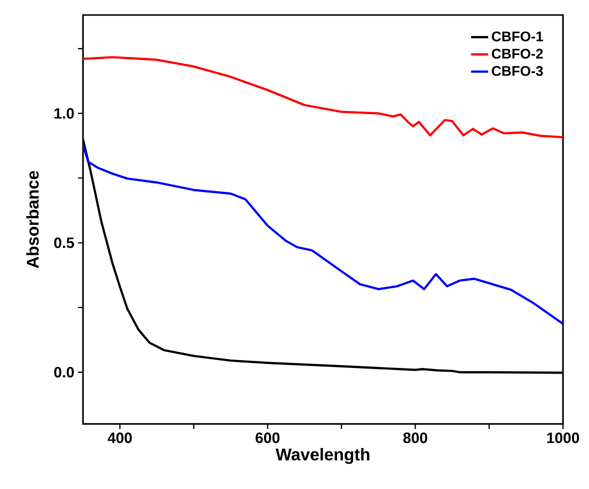  I want to click on y-tick-label: 0.0, so click(64, 372).